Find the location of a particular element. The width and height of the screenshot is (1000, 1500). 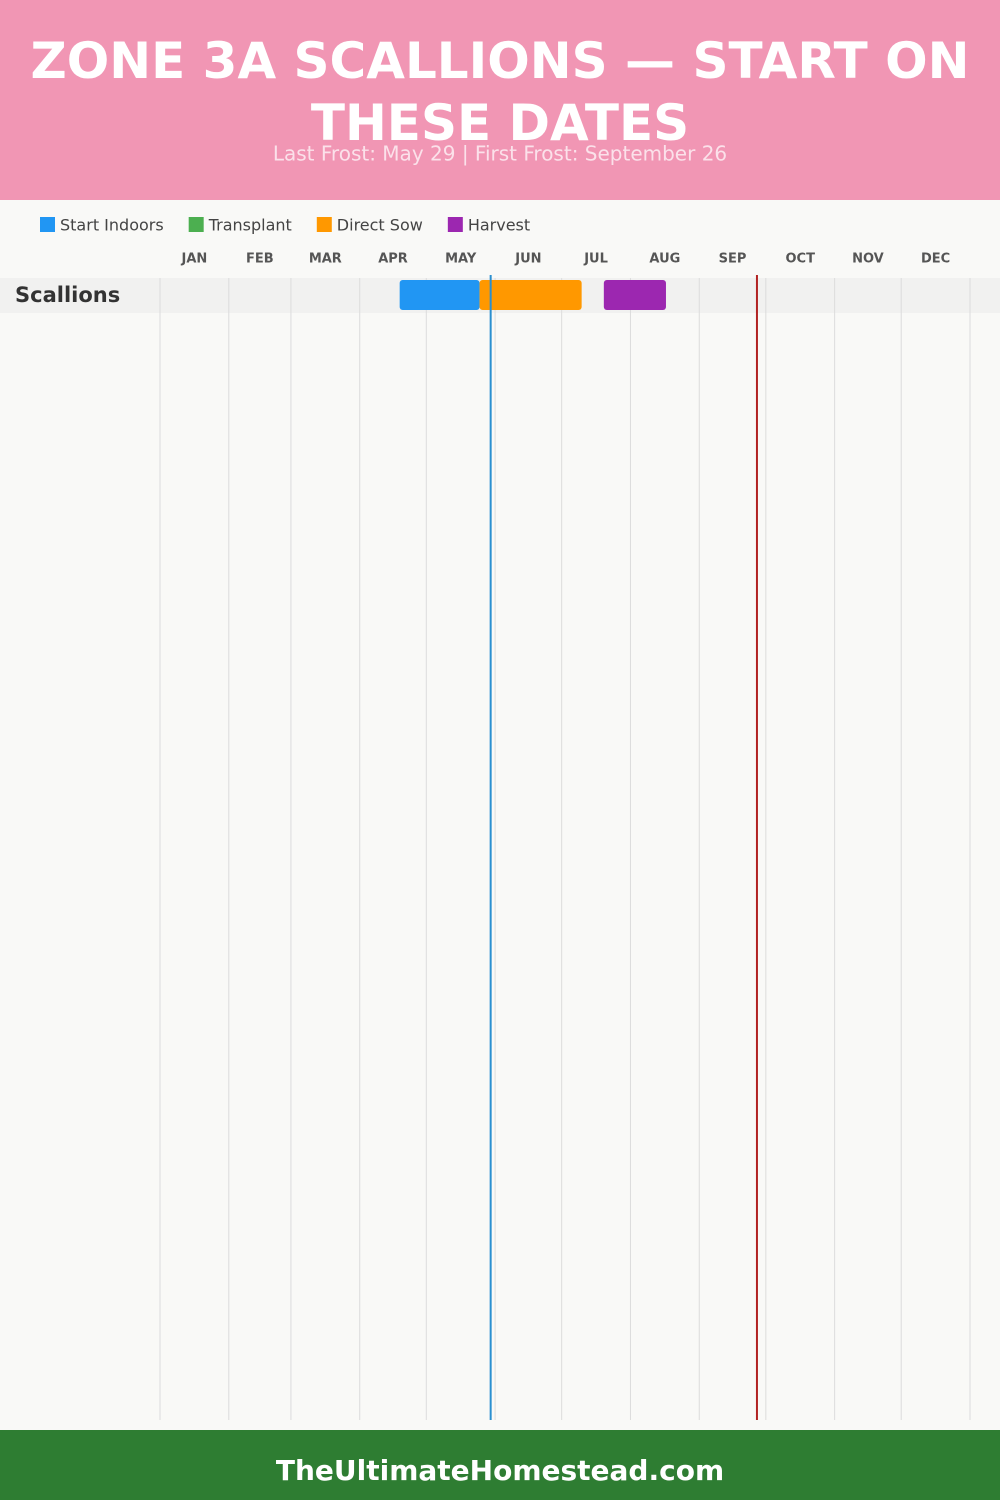

x-tick-label: FEB is located at coordinates (260, 259).